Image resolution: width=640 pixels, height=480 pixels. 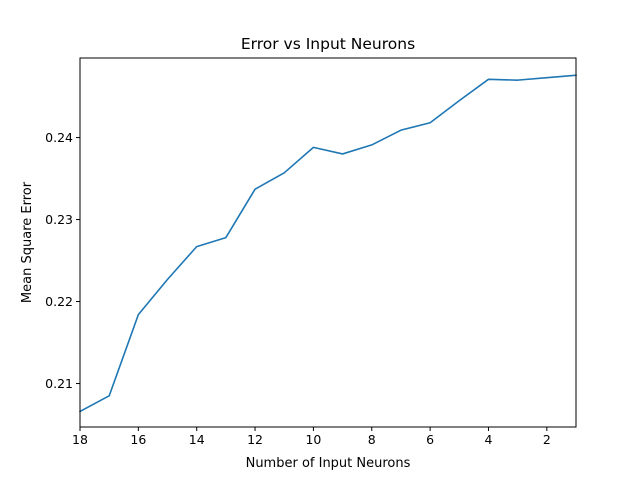 I want to click on x-tick-label: 4, so click(x=488, y=439).